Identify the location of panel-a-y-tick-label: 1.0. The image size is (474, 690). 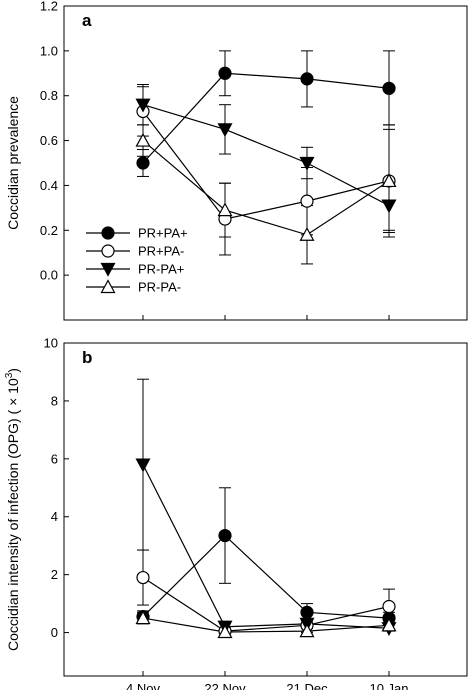
(49, 50).